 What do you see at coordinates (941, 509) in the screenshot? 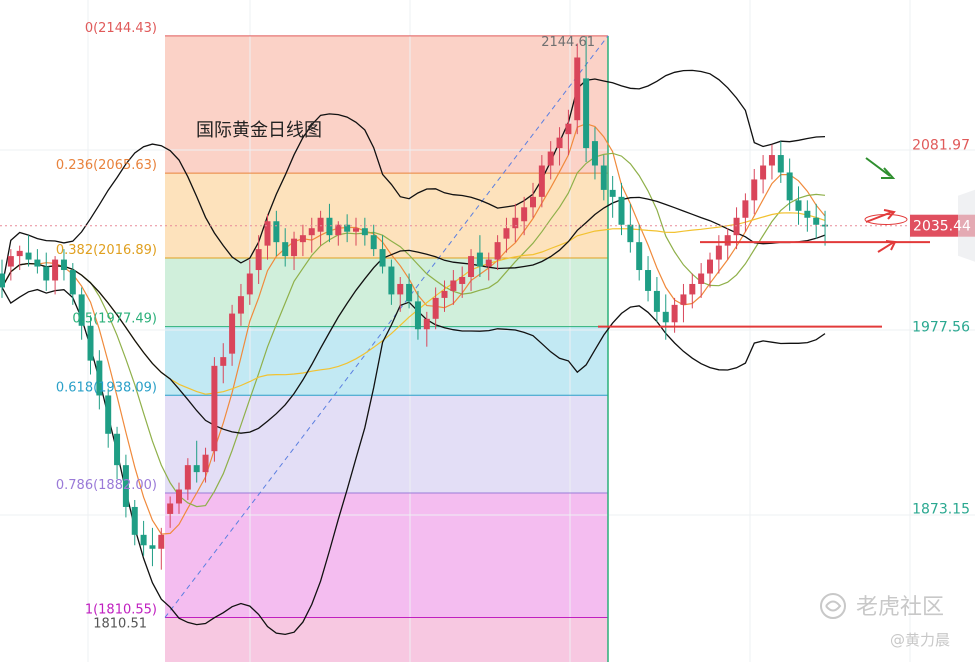
I see `price-axis-label: 1873.15` at bounding box center [941, 509].